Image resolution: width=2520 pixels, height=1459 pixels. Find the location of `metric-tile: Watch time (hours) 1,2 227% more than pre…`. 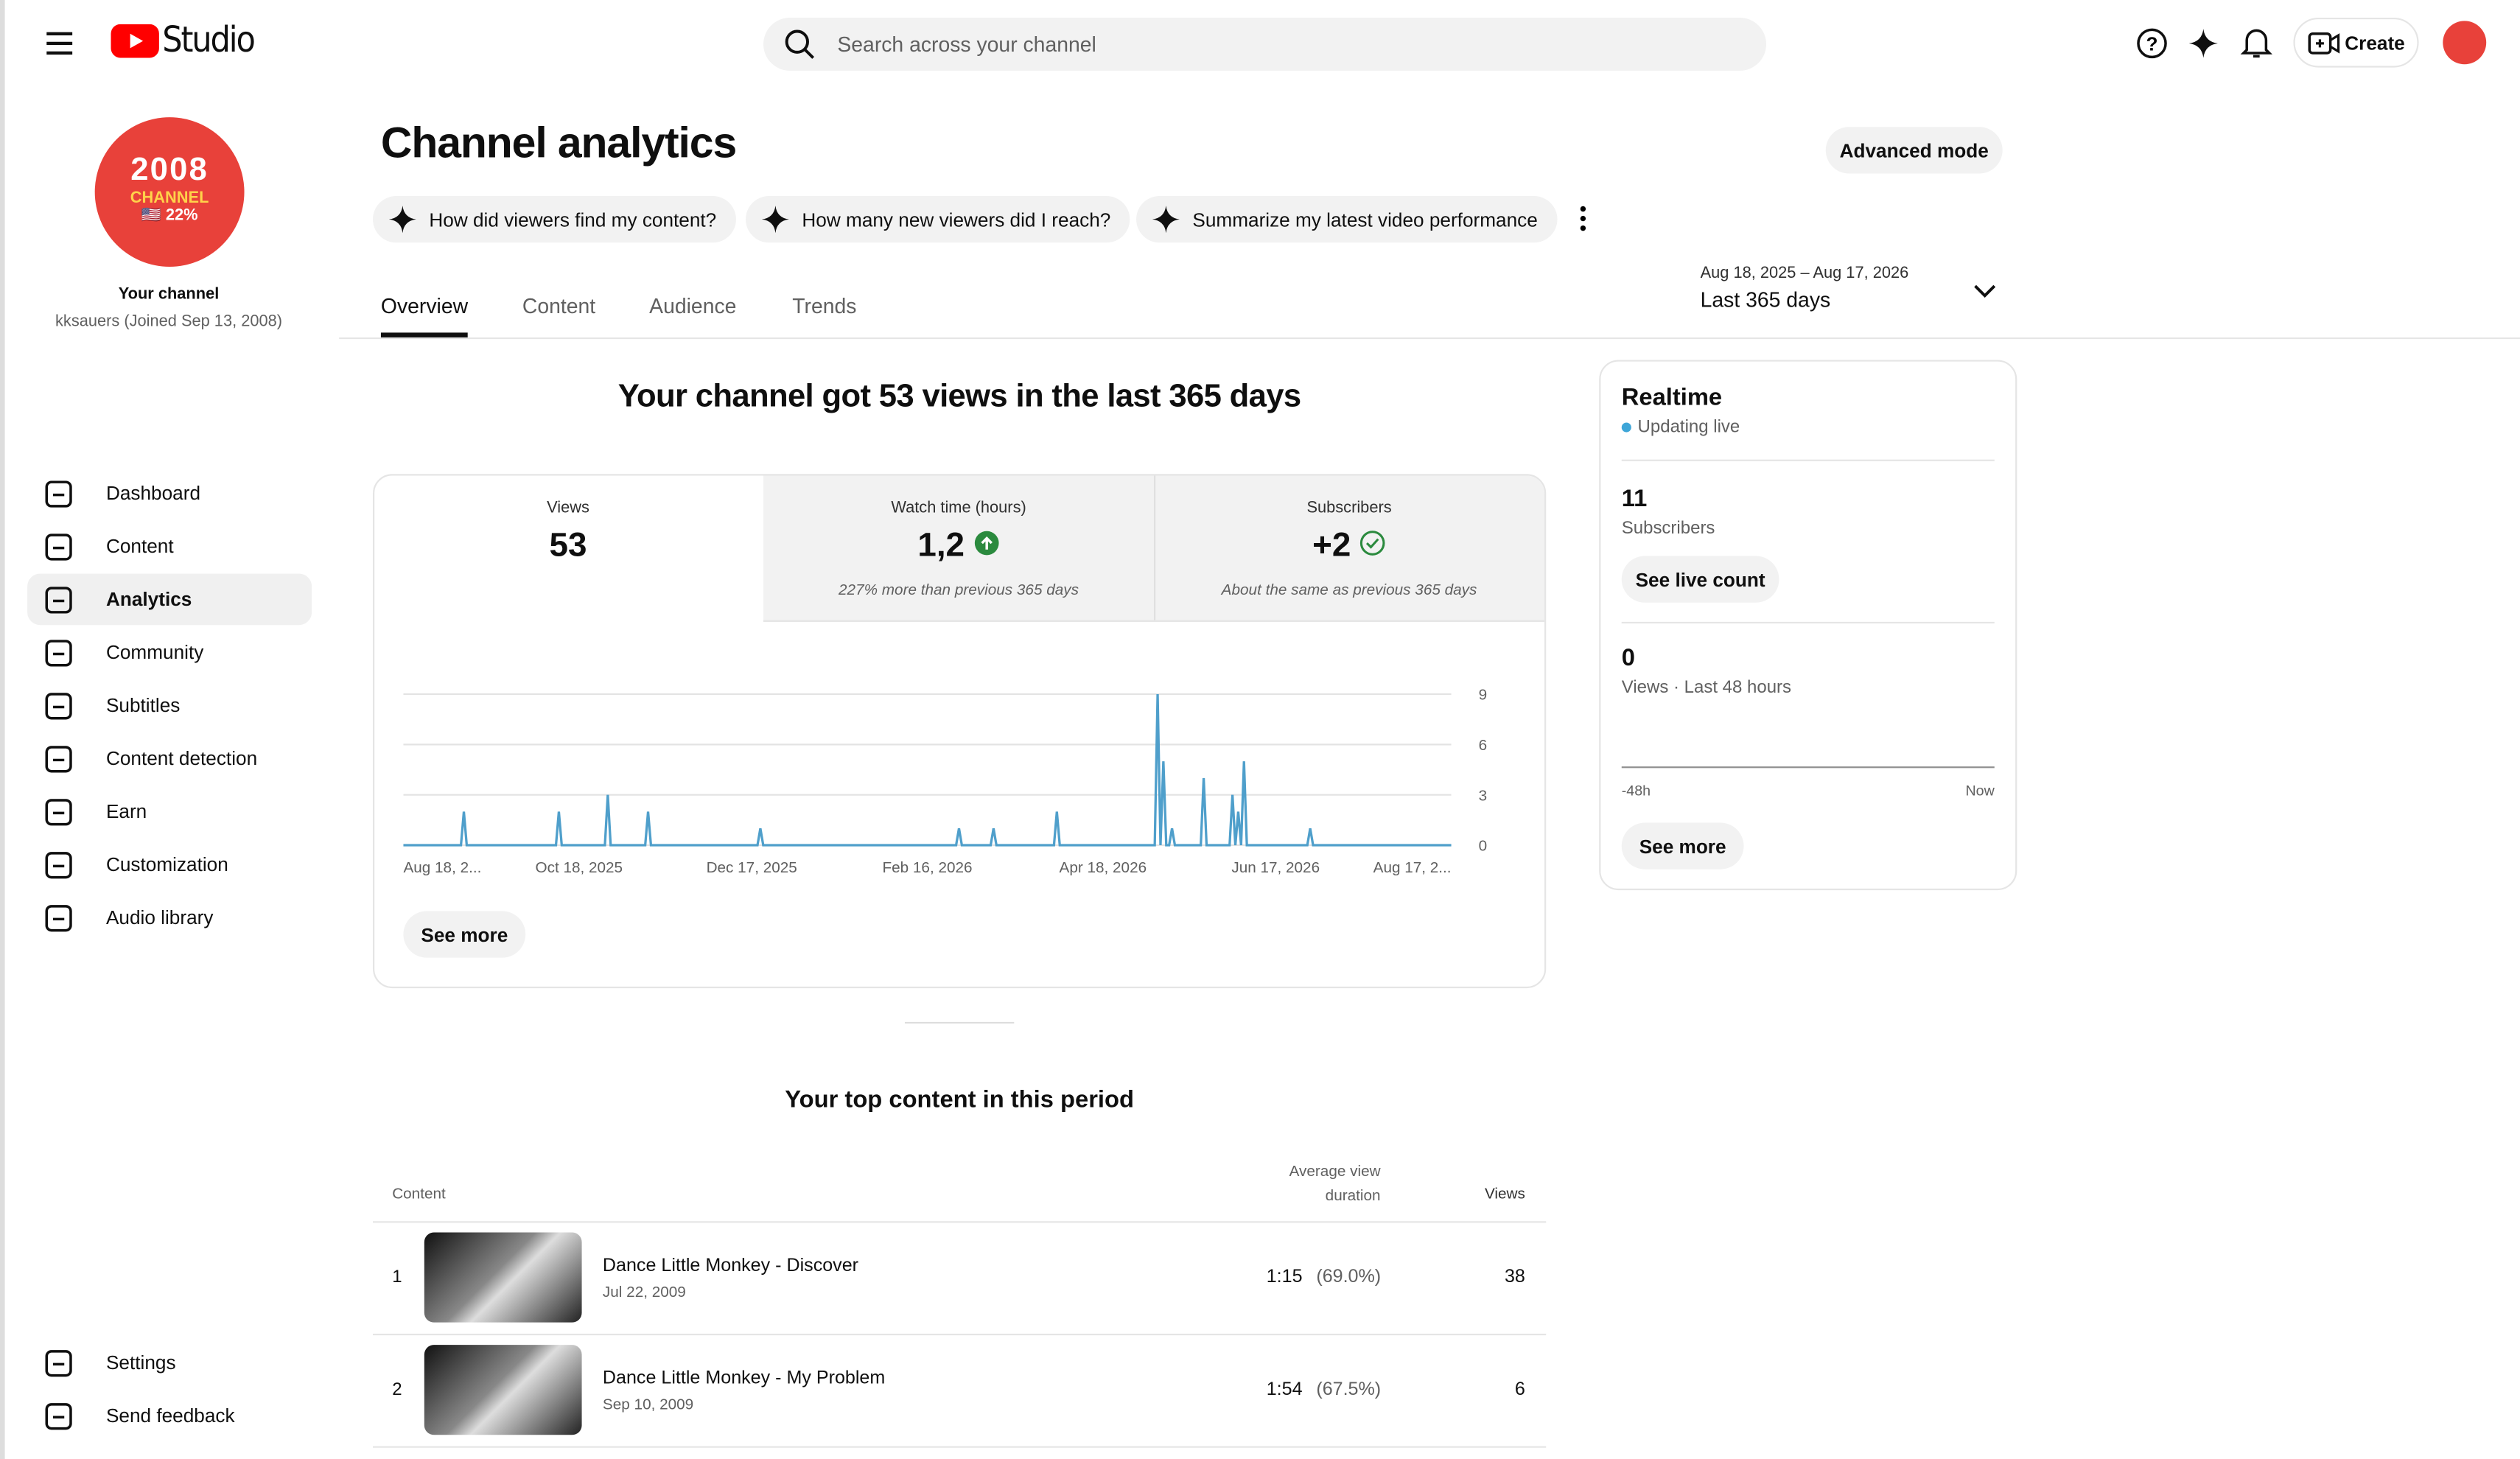

metric-tile: Watch time (hours) 1,2 227% more than pre… is located at coordinates (958, 546).